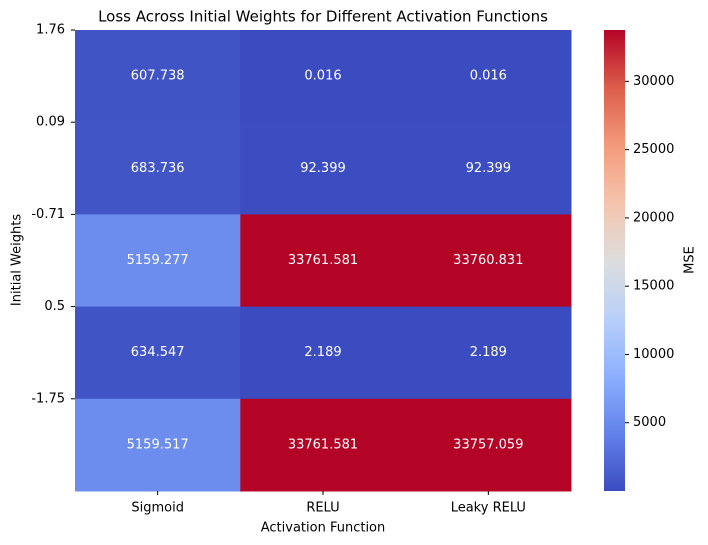 The image size is (708, 545). I want to click on cell-label: 683.736, so click(158, 168).